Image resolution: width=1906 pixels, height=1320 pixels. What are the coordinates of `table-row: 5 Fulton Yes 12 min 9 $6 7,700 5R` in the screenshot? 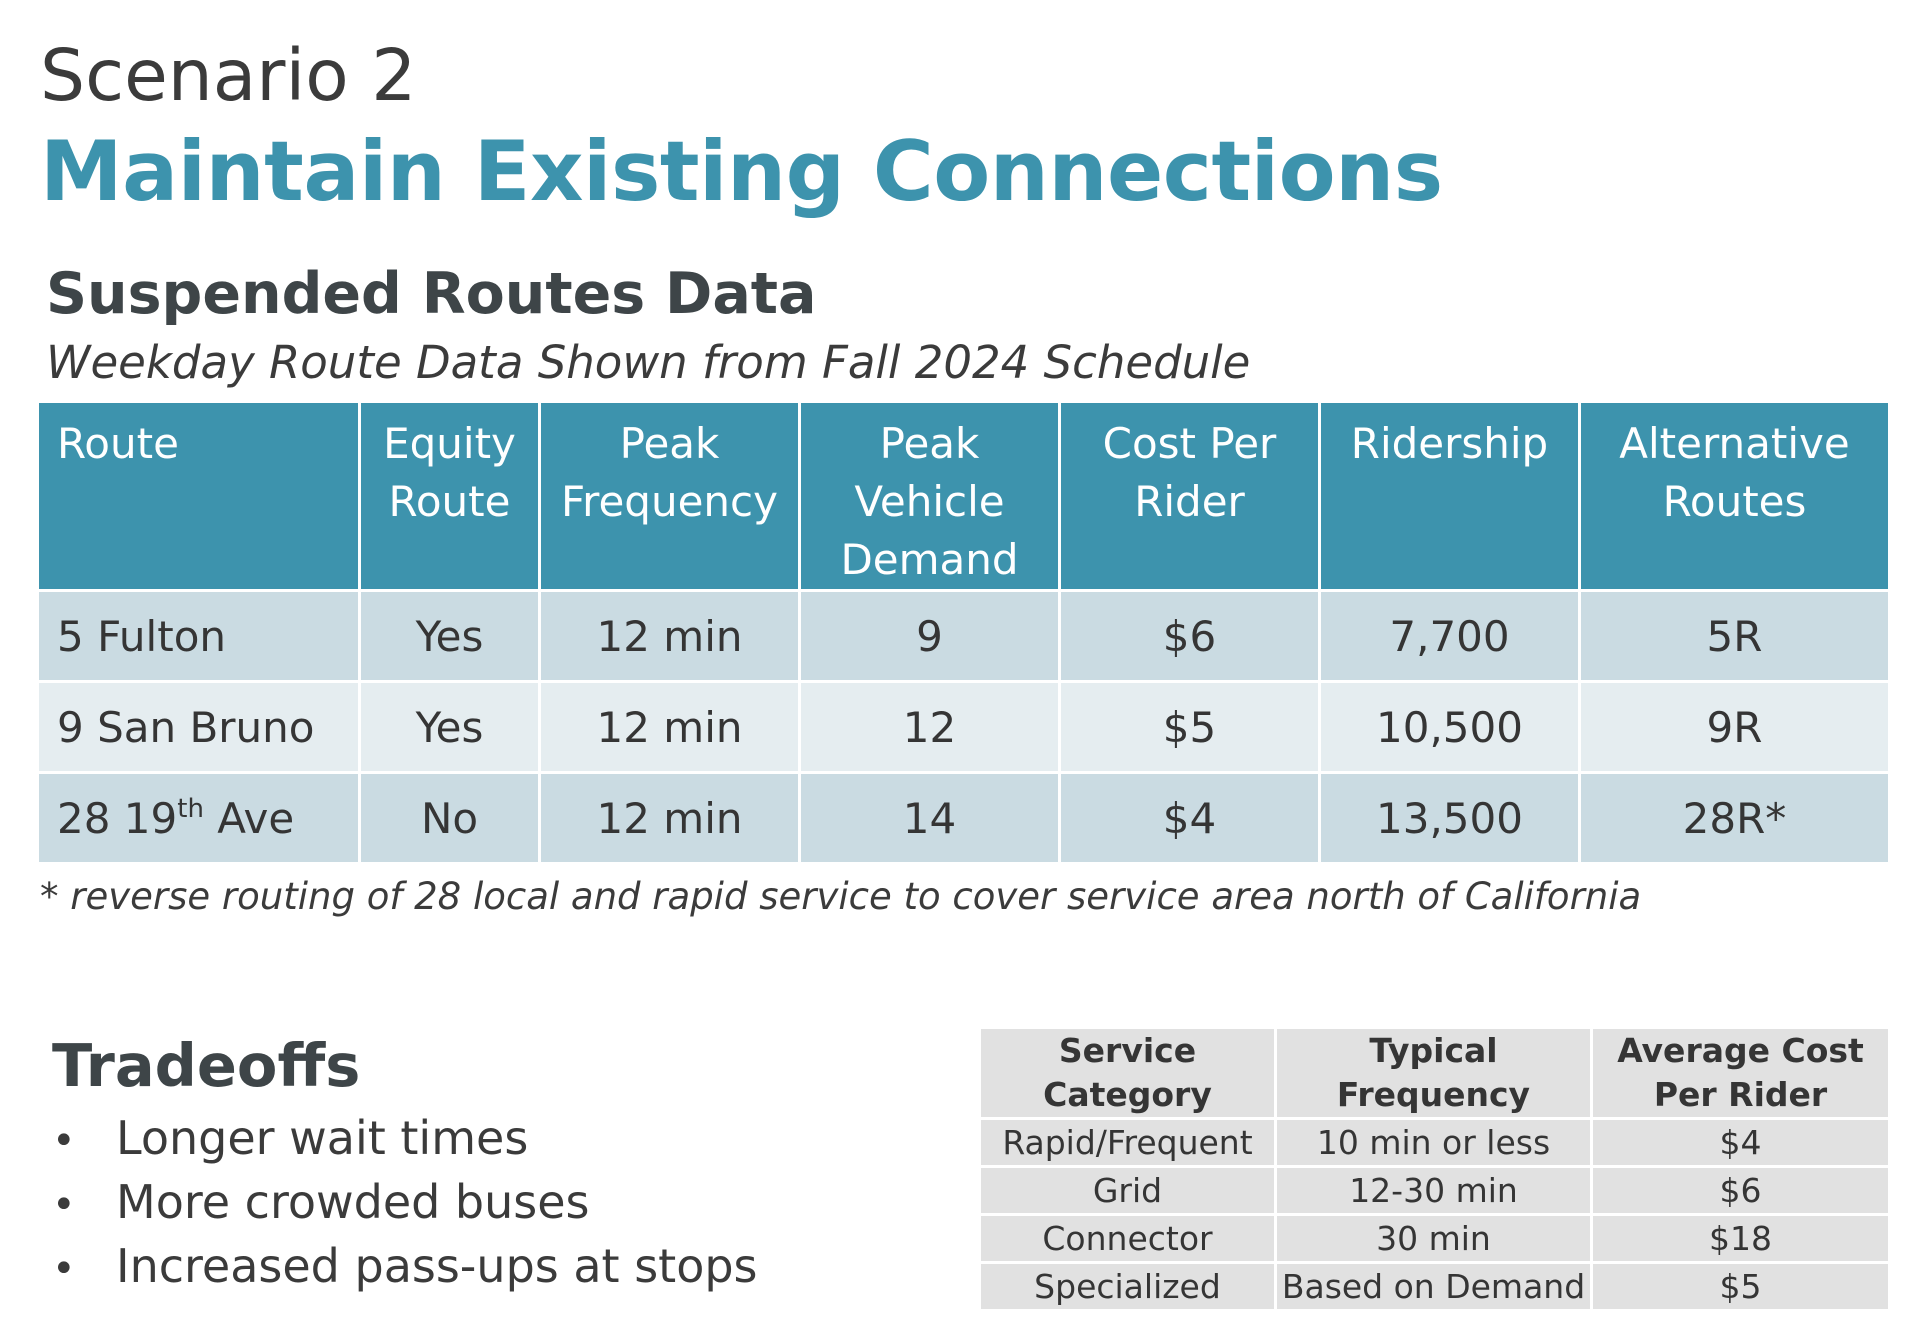 It's located at (963, 636).